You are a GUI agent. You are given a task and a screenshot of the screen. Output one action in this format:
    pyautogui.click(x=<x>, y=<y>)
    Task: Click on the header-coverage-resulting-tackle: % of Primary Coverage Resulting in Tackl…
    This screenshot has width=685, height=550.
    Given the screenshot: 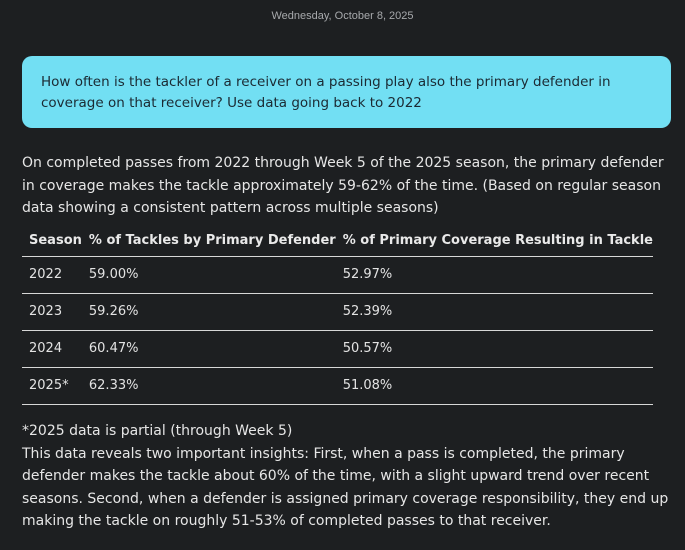 What is the action you would take?
    pyautogui.click(x=494, y=241)
    